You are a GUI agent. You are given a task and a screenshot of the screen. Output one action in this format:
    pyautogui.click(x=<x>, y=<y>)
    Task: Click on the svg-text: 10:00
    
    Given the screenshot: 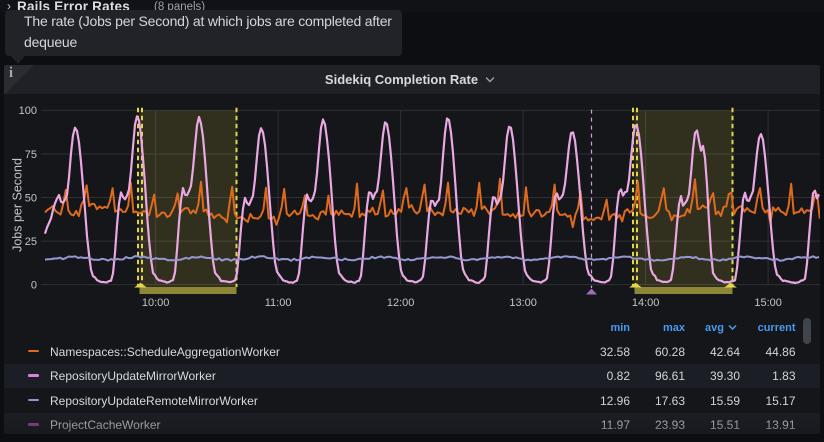 What is the action you would take?
    pyautogui.click(x=156, y=303)
    